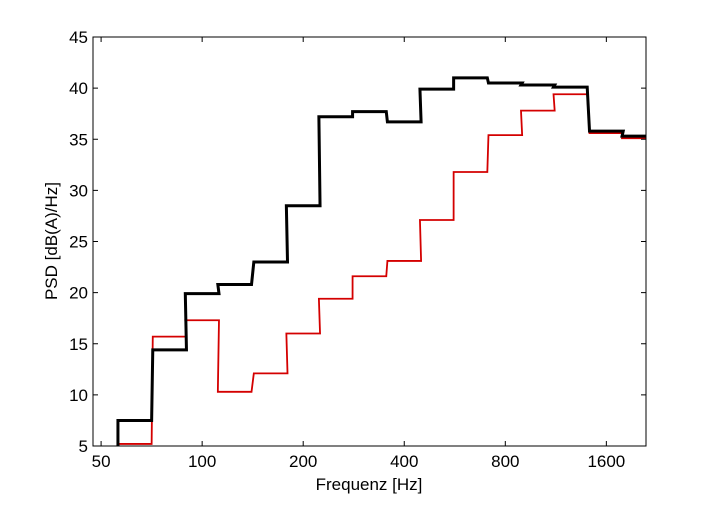  Describe the element at coordinates (78, 139) in the screenshot. I see `y-tick-label: 35` at that location.